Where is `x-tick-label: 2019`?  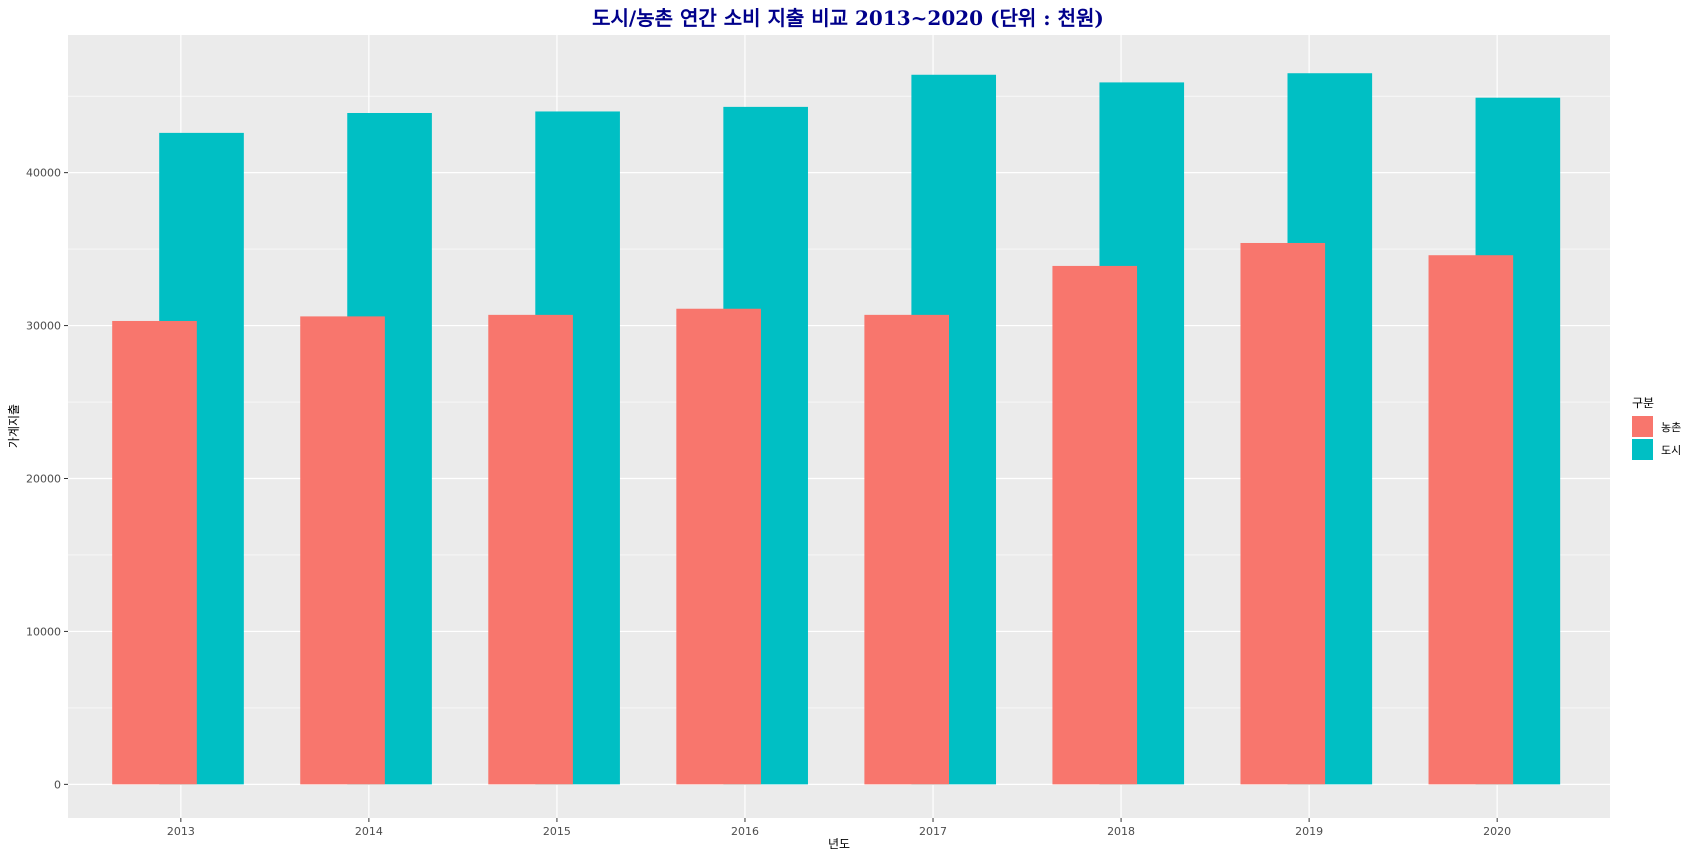
x-tick-label: 2019 is located at coordinates (1309, 831).